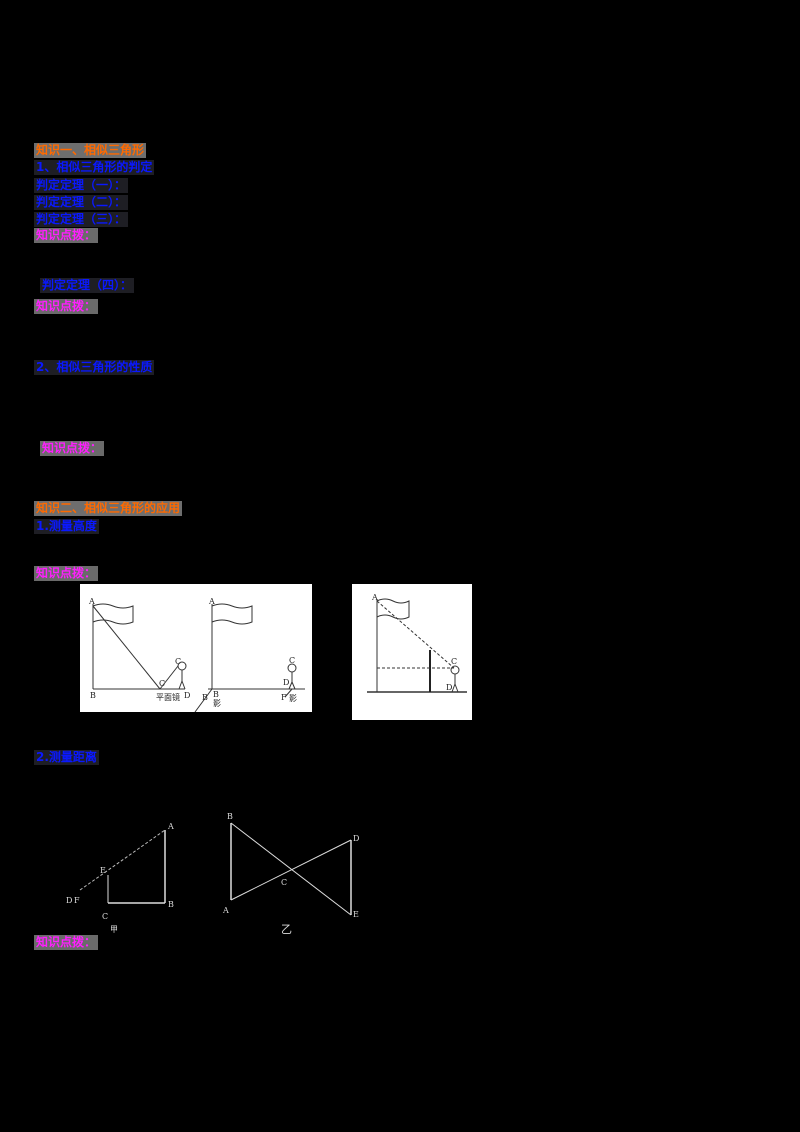 This screenshot has width=800, height=1132. What do you see at coordinates (297, 872) in the screenshot?
I see `figure-yi: B A C D E 乙` at bounding box center [297, 872].